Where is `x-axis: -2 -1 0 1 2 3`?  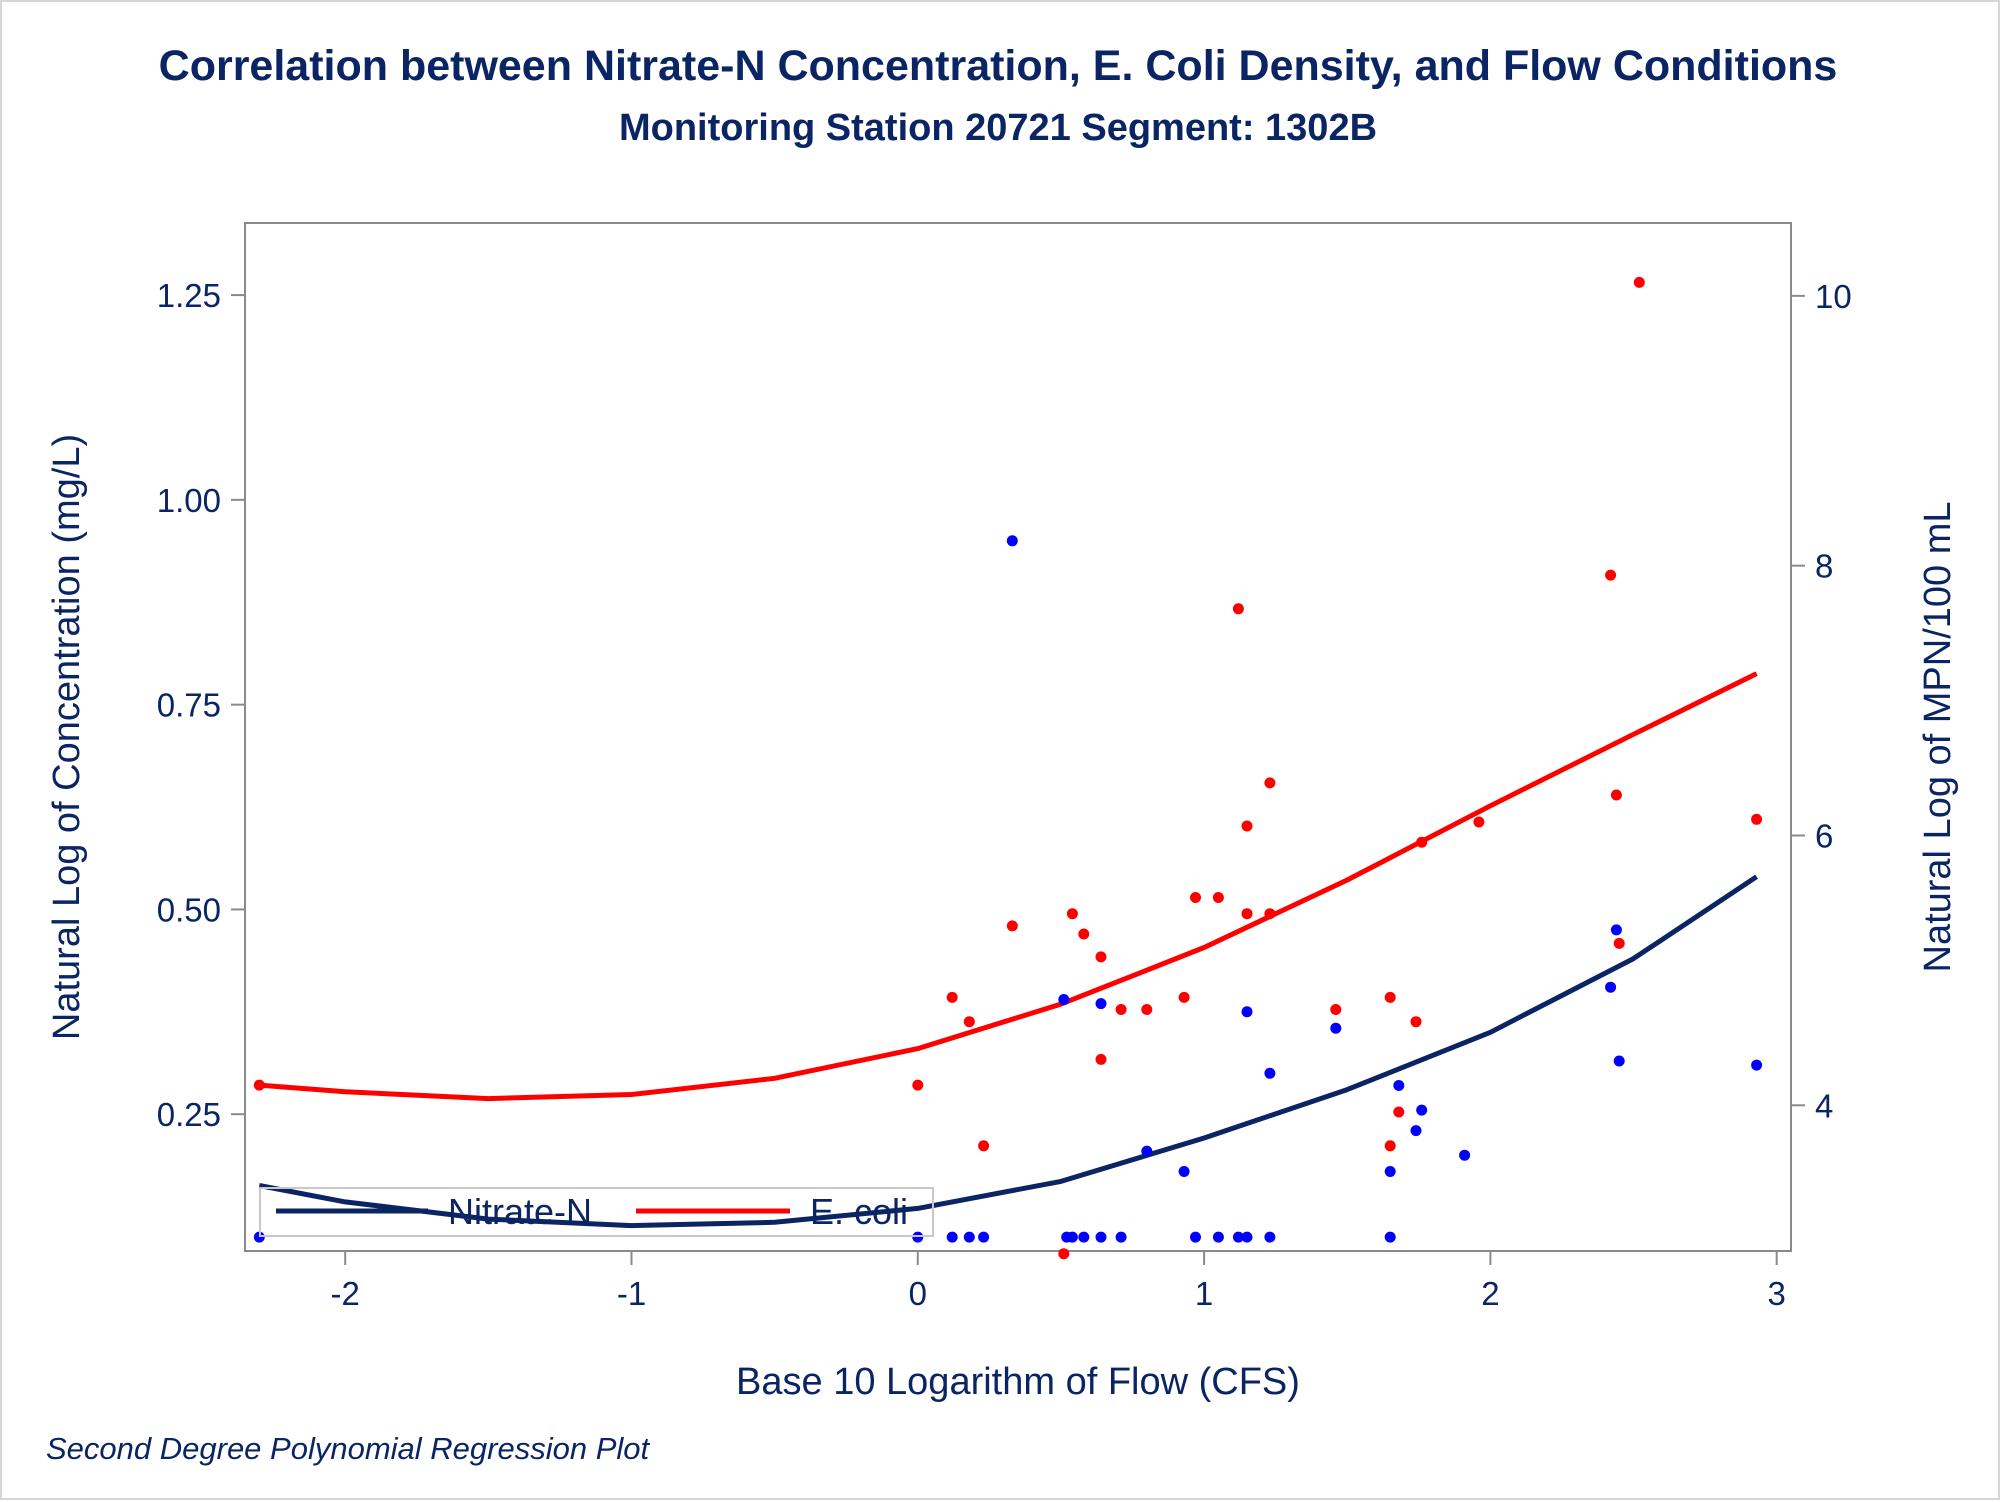 x-axis: -2 -1 0 1 2 3 is located at coordinates (1058, 1281).